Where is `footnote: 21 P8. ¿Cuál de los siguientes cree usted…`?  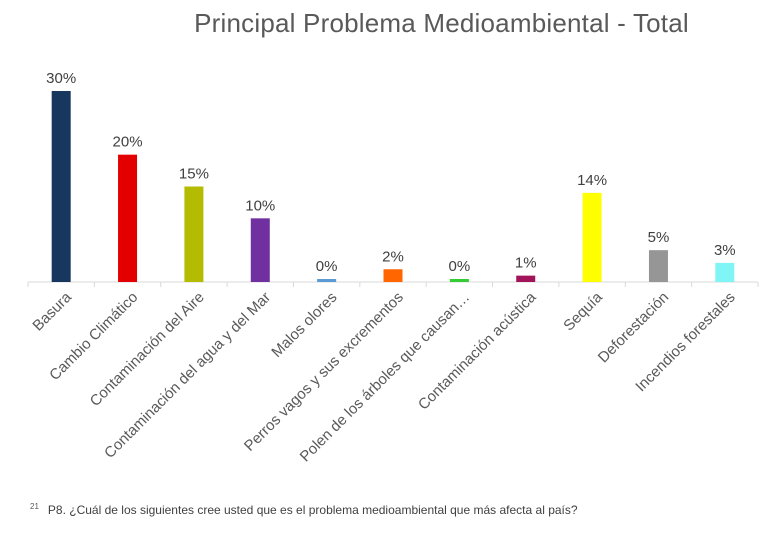
footnote: 21 P8. ¿Cuál de los siguientes cree usted… is located at coordinates (304, 509).